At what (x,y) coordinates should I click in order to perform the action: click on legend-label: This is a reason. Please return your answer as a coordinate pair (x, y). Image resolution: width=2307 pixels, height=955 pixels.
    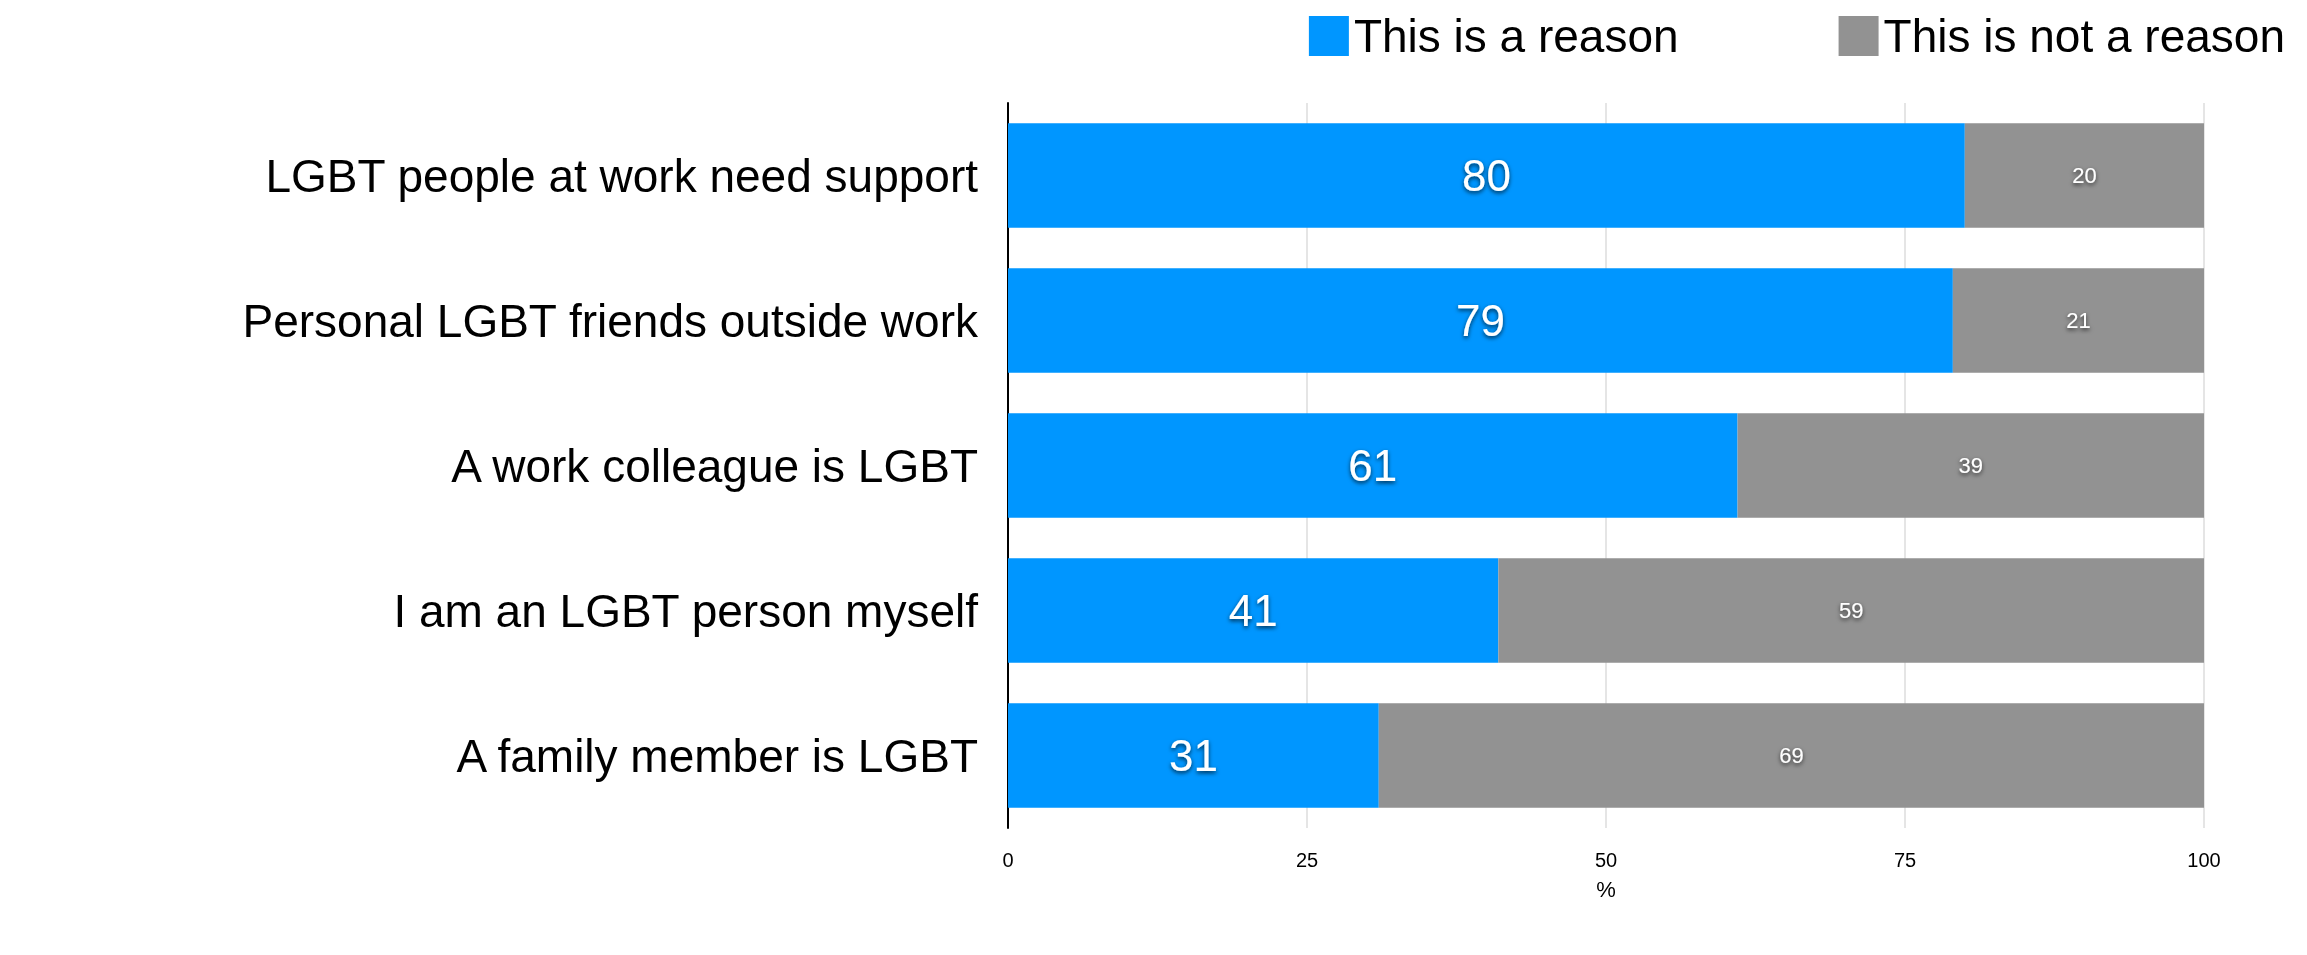
    Looking at the image, I should click on (1516, 36).